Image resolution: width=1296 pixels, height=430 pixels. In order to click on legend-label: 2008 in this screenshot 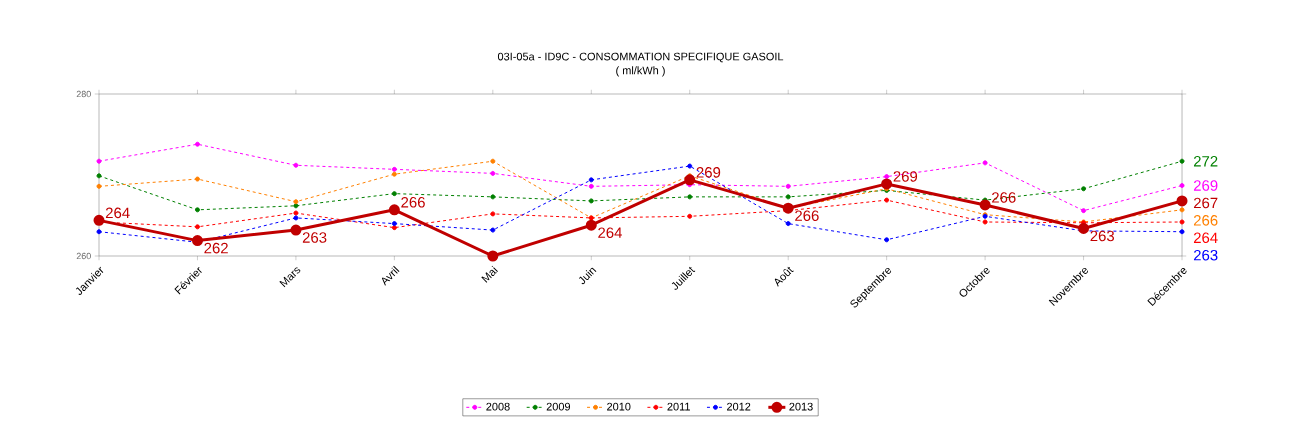, I will do `click(498, 406)`.